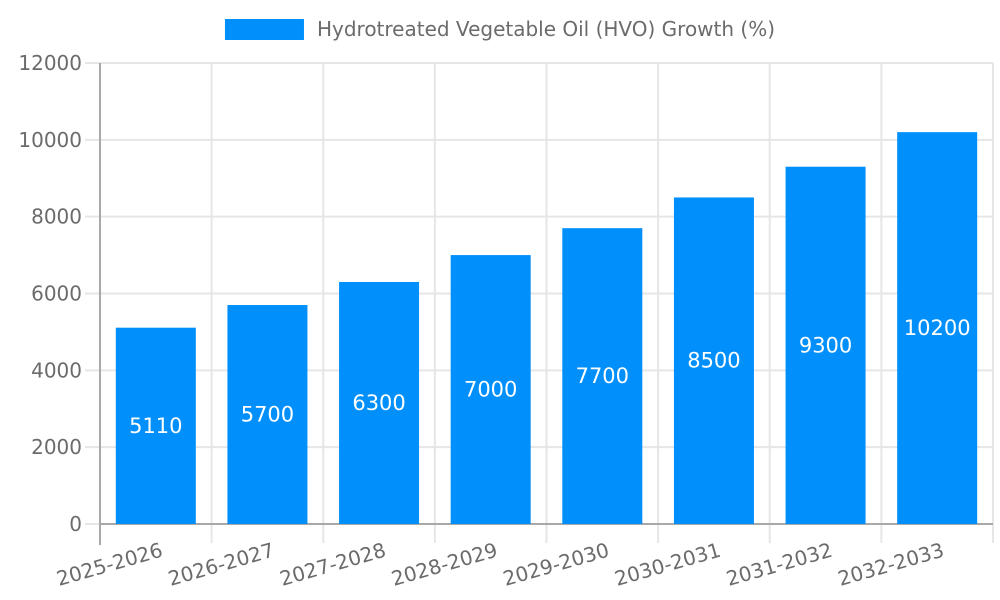  I want to click on x-axis-tick-label: 2025-2026, so click(109, 564).